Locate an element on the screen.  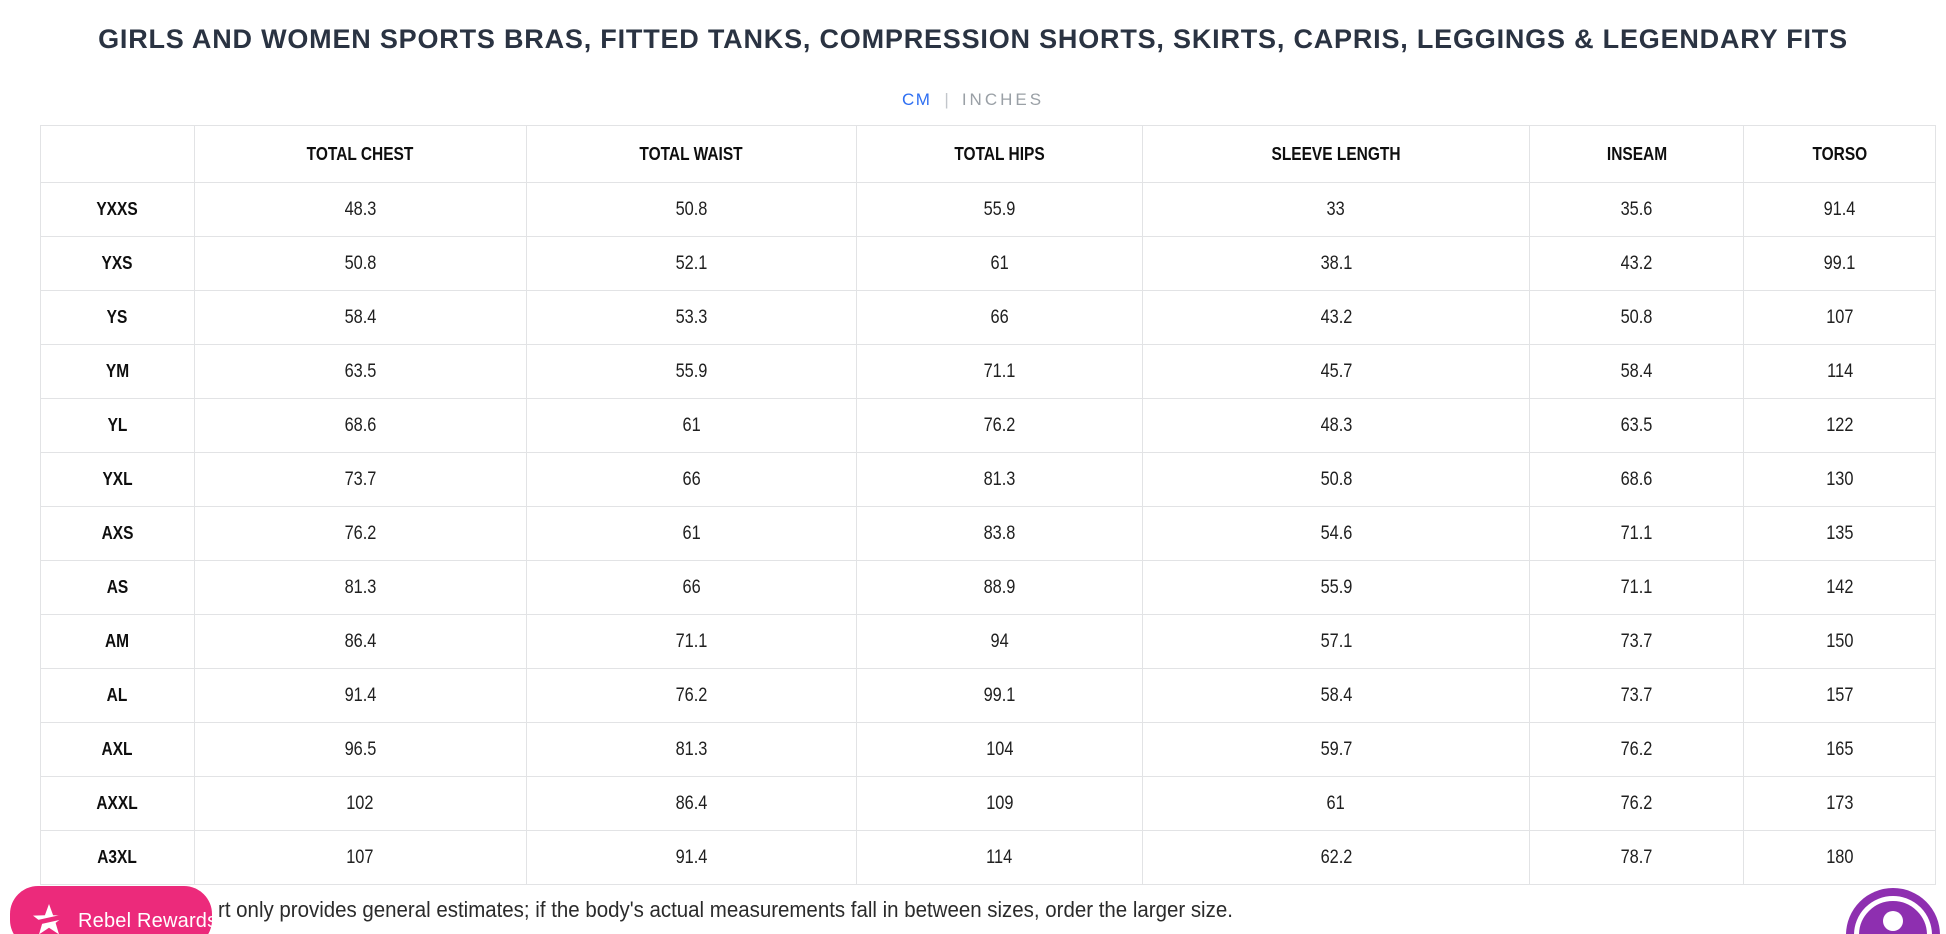
measurement-cell: 109 is located at coordinates (999, 803).